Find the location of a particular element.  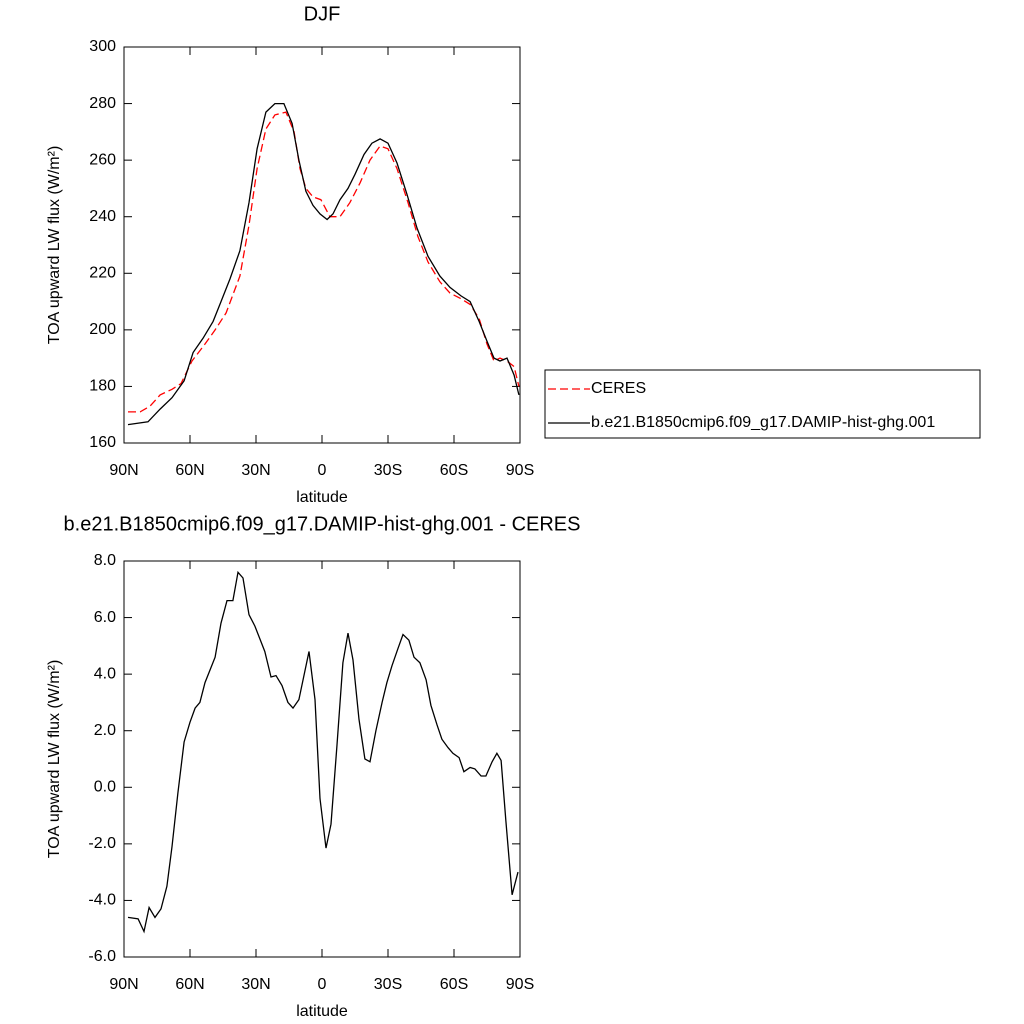

y-tick-label: 4.0 is located at coordinates (105, 673).